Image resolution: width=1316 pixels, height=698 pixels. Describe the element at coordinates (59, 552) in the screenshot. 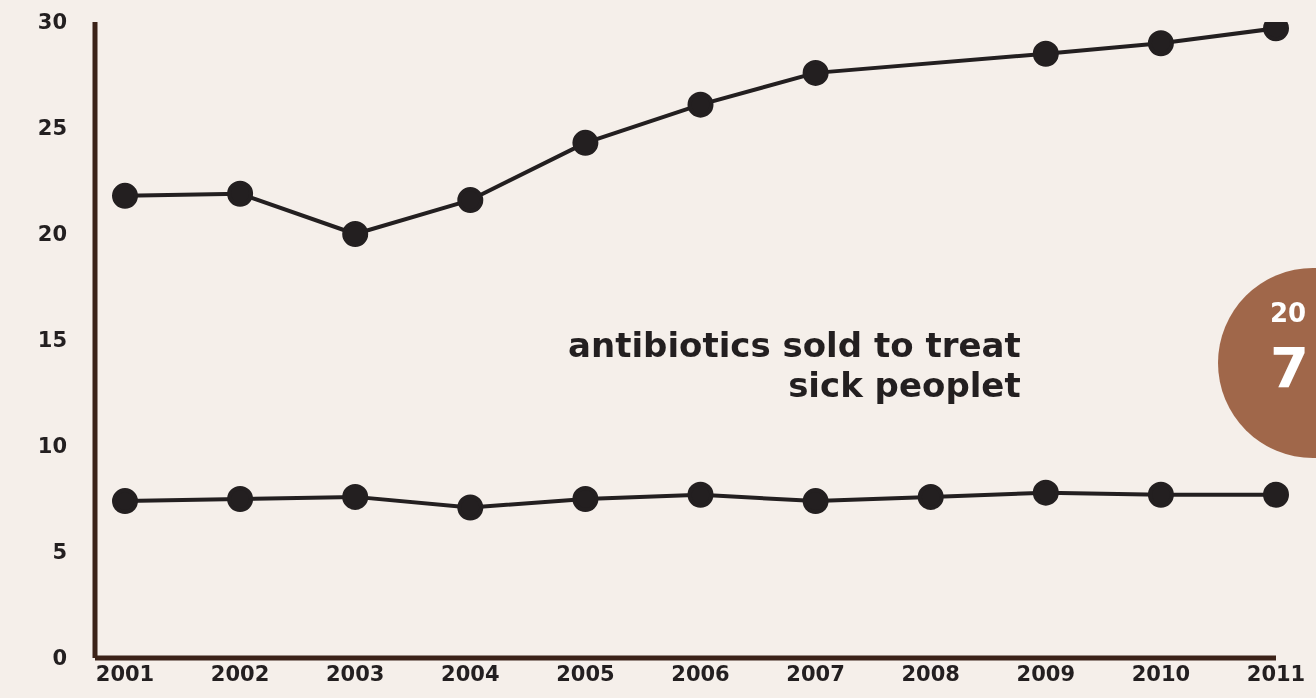

I see `y-tick-label: 5` at that location.